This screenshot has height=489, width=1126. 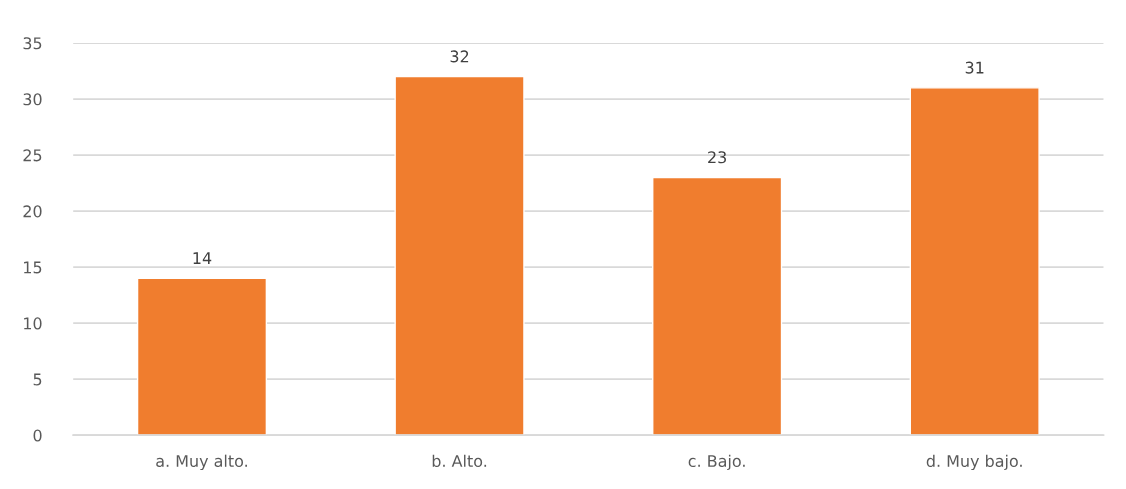 I want to click on x-tick-label: b. Alto., so click(x=459, y=461).